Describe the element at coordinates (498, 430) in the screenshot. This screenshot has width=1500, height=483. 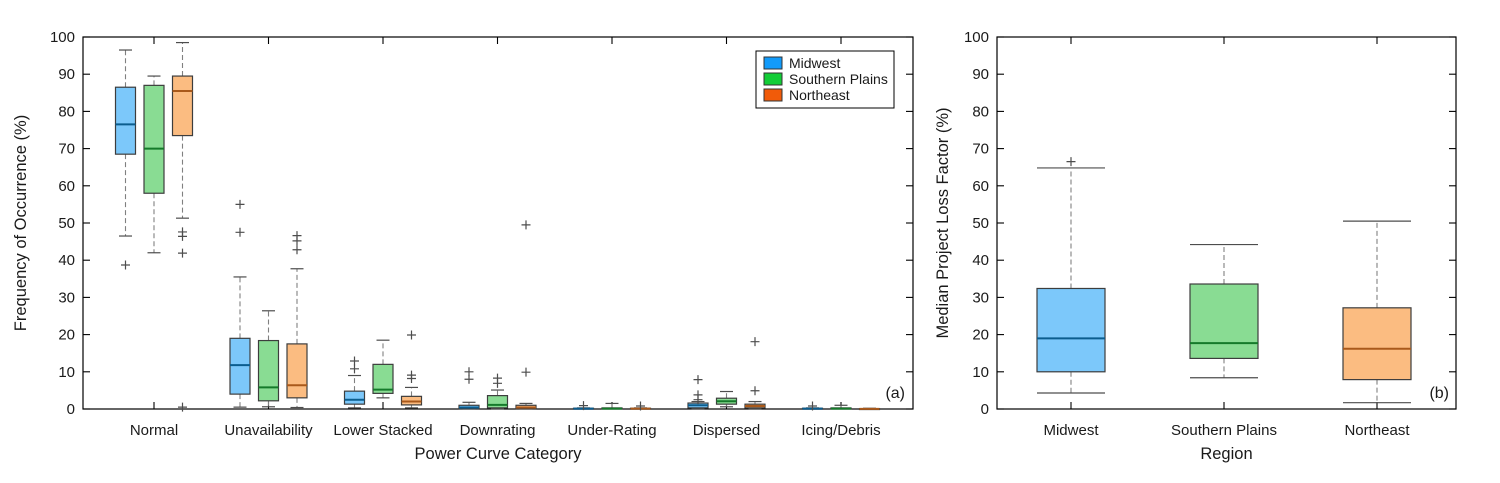
I see `x-category-label: Downrating` at that location.